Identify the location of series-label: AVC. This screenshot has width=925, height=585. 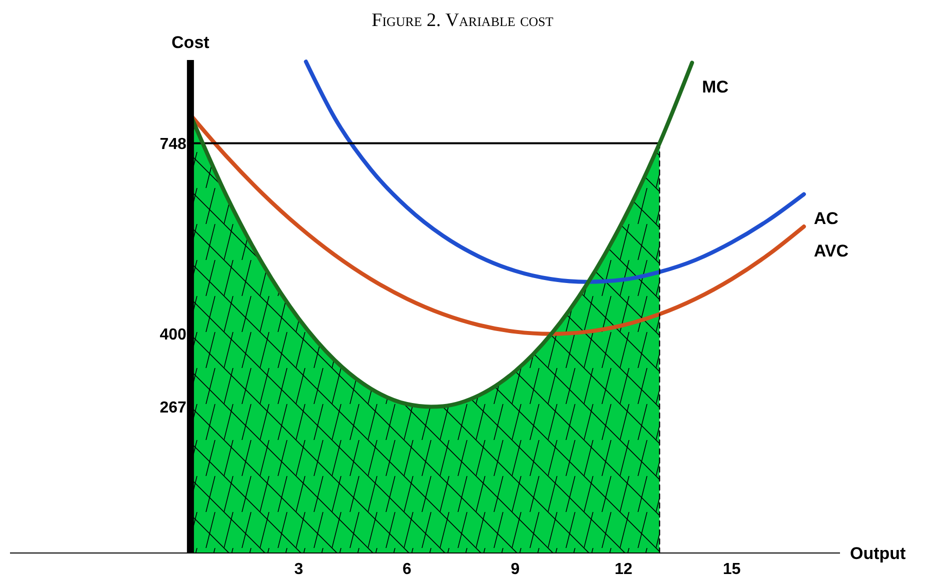
(831, 251).